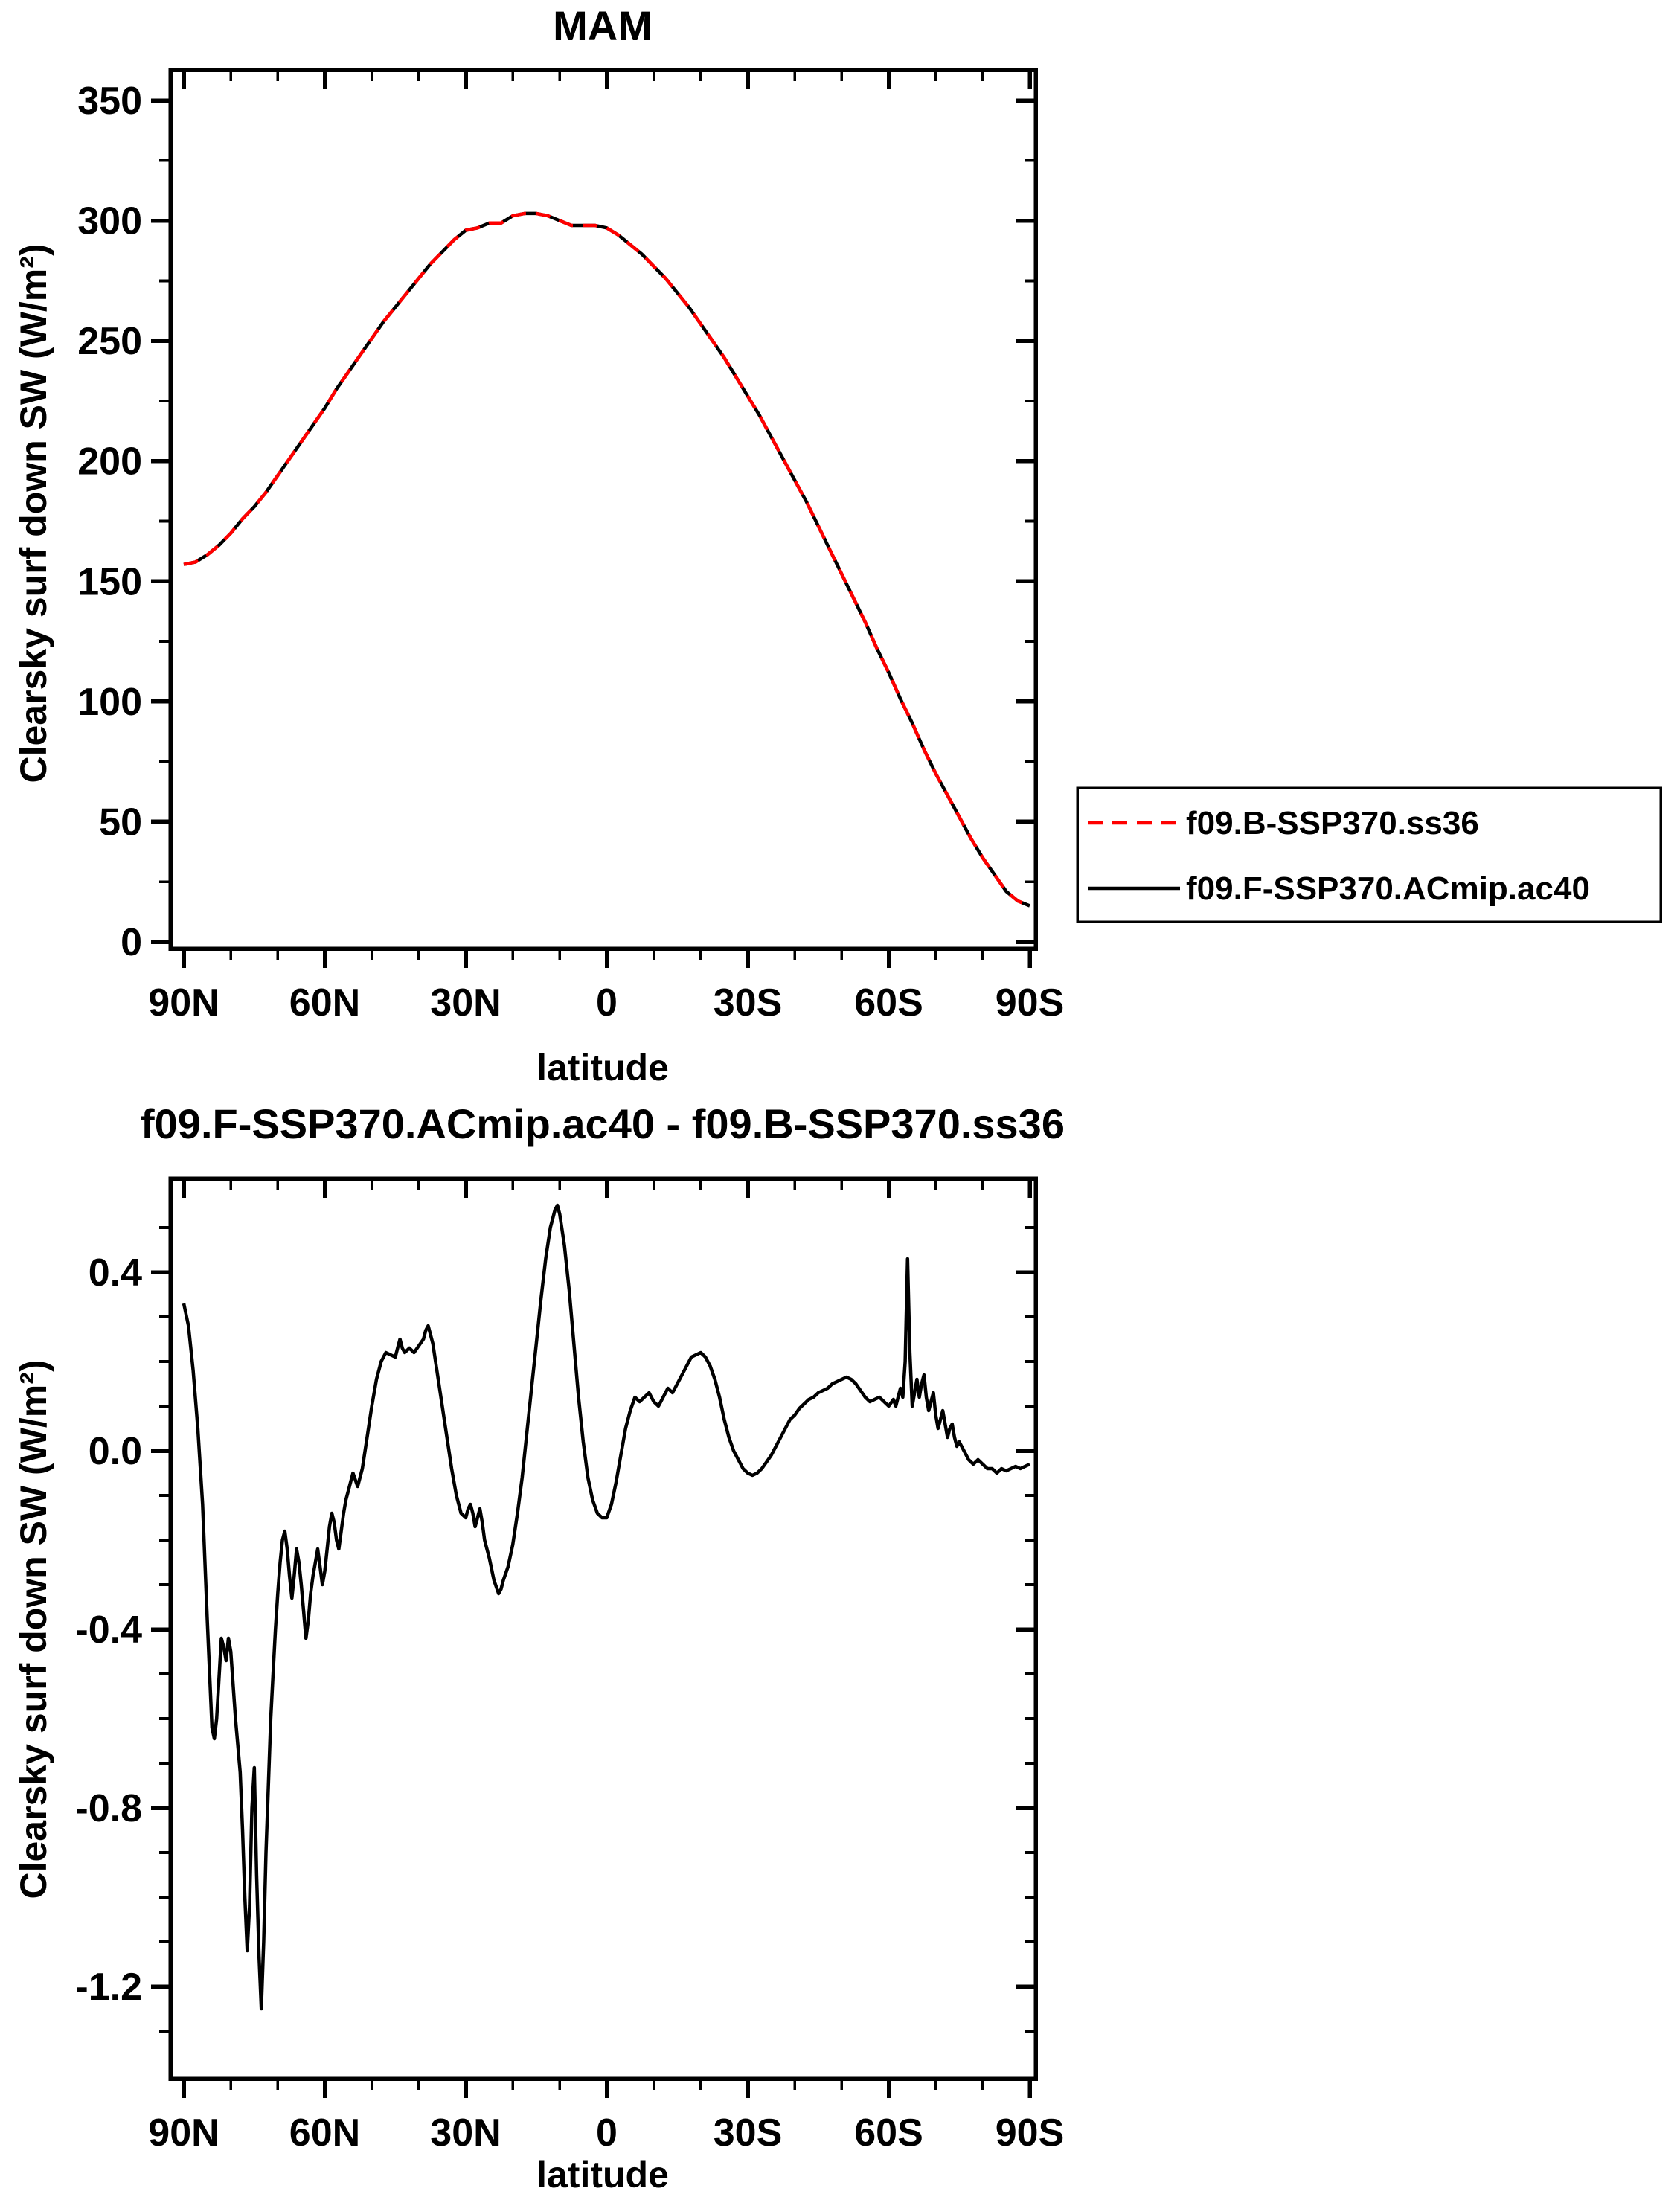 This screenshot has width=1680, height=2197. I want to click on bottom-x-axis-title: latitude, so click(603, 2175).